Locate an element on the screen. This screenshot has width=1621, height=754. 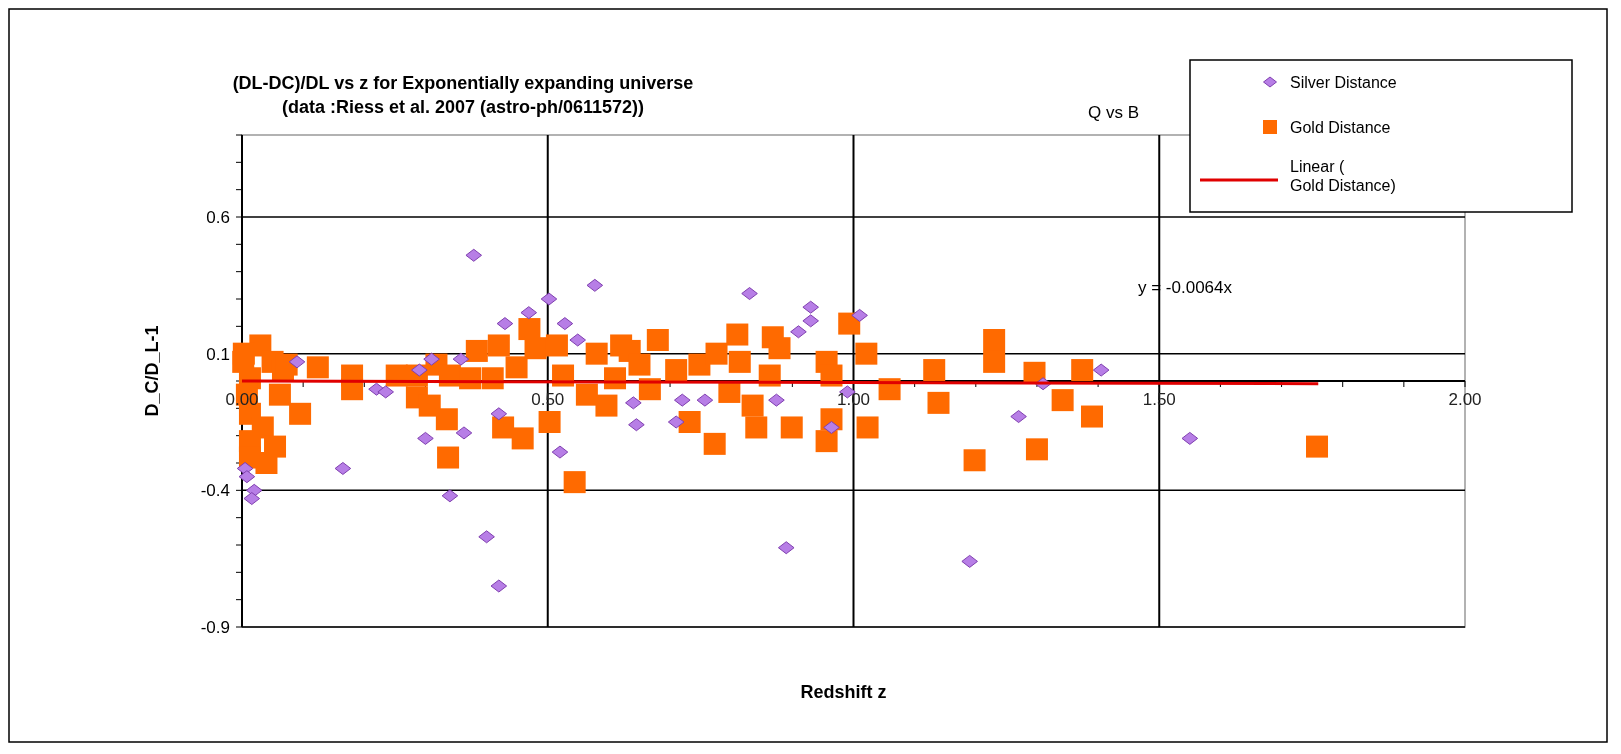
x-axis-title: Redshift z is located at coordinates (843, 692).